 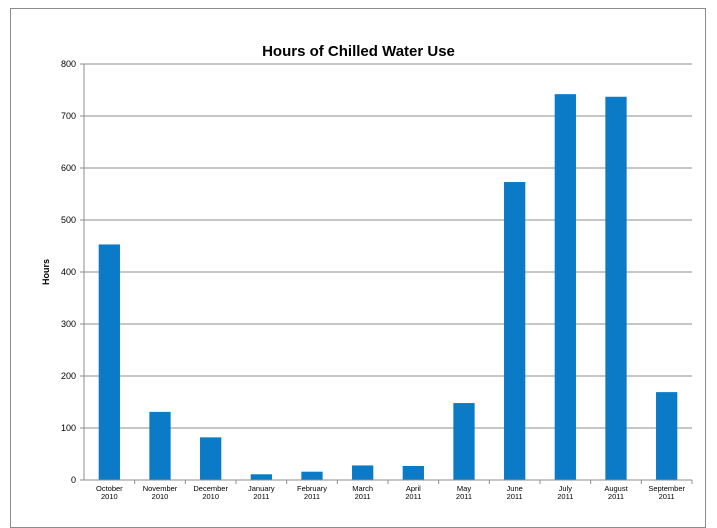 What do you see at coordinates (68, 220) in the screenshot?
I see `y-tick-label: 500` at bounding box center [68, 220].